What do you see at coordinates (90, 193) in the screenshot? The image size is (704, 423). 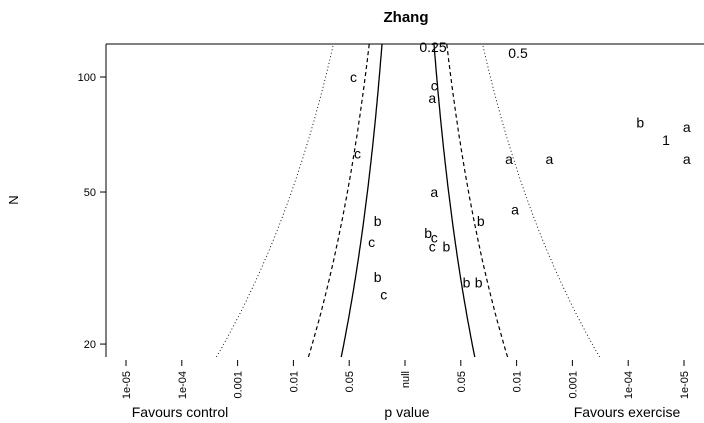 I see `y-tick-label: 50` at bounding box center [90, 193].